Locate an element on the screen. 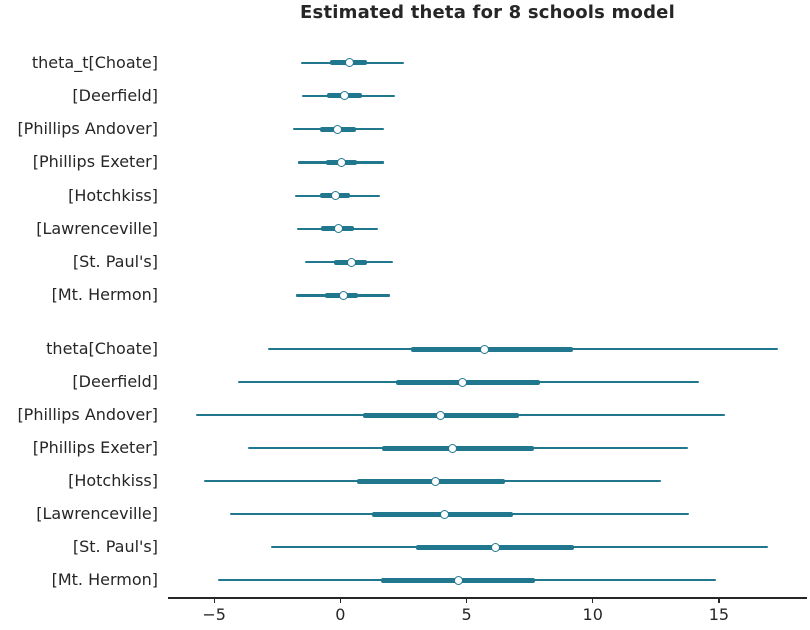 This screenshot has height=630, width=810. x-axis-tick-label: −5 is located at coordinates (214, 614).